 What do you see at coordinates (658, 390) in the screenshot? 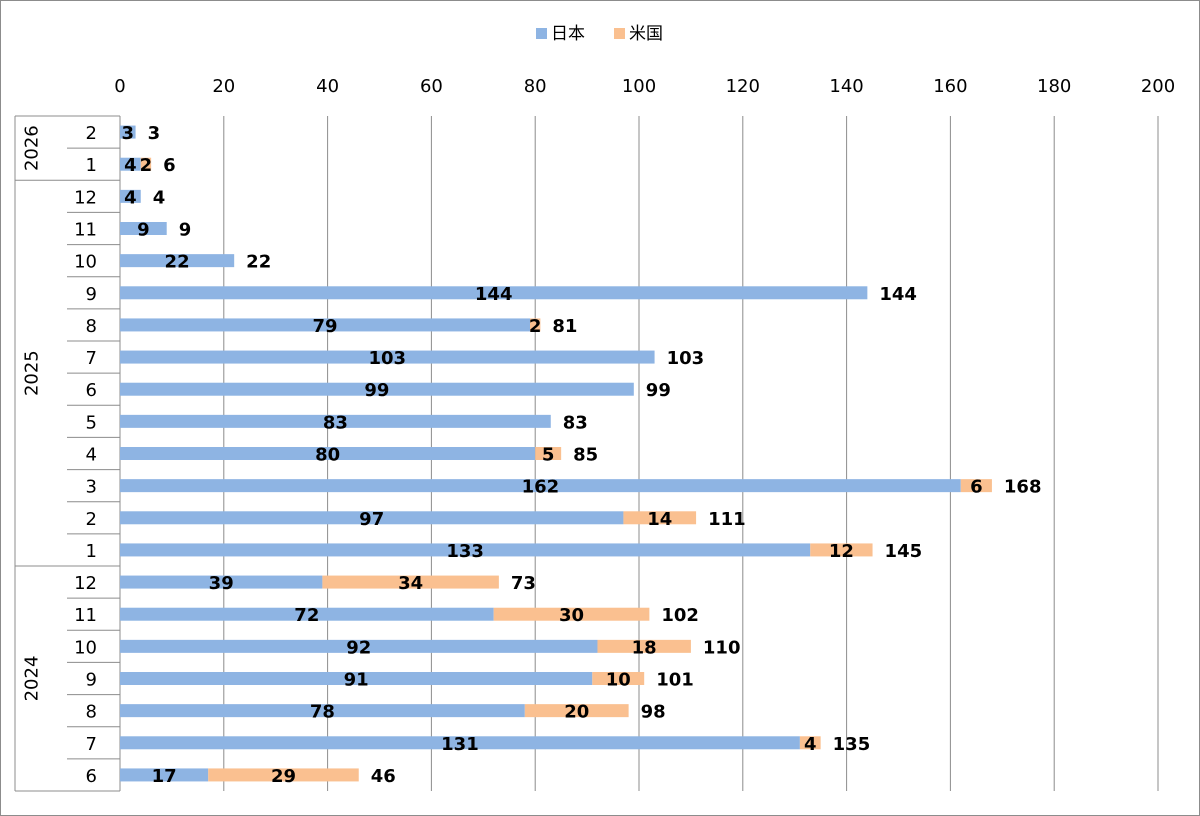
I see `data-label-total: 99` at bounding box center [658, 390].